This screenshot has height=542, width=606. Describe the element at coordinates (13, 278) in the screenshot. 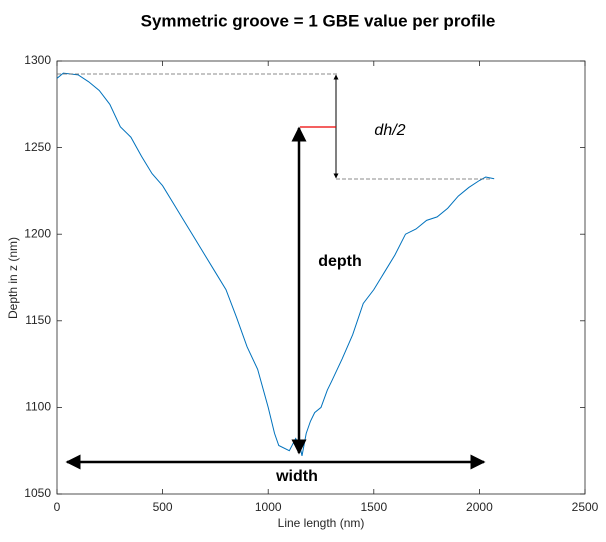

I see `y-axis-label: Depth in z (nm)` at that location.